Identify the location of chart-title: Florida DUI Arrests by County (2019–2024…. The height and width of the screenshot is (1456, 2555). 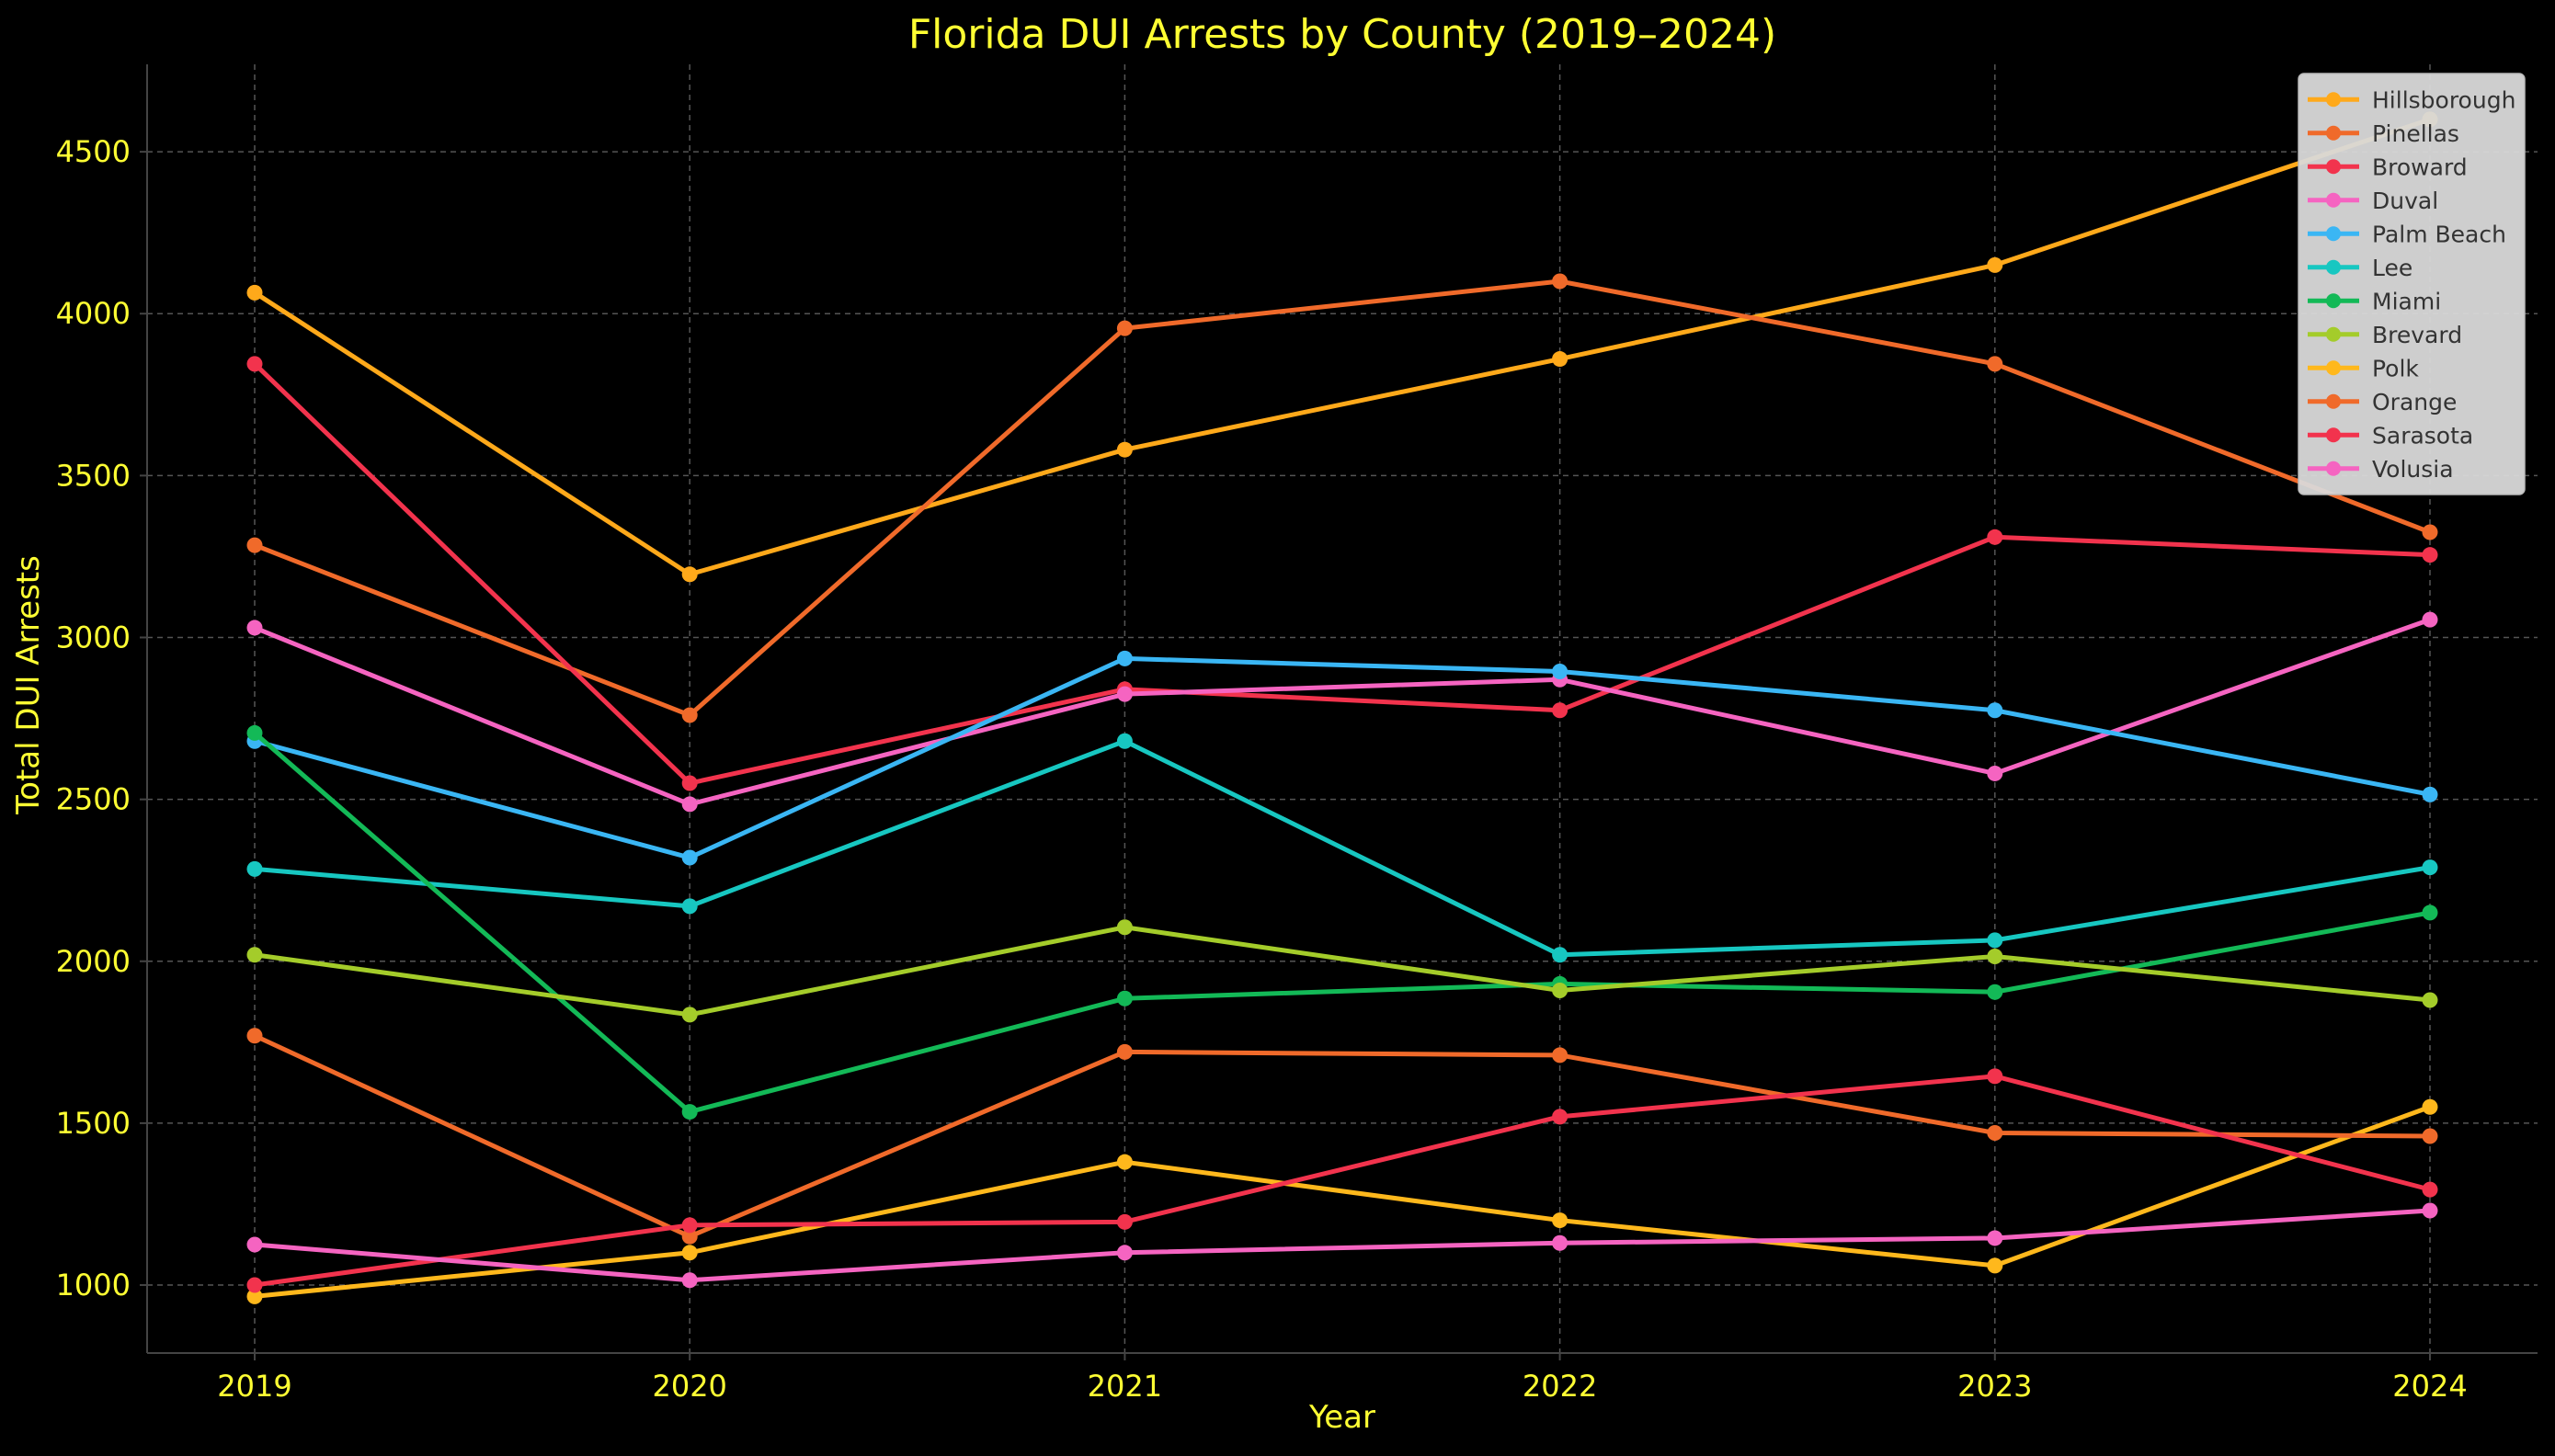
(1342, 34).